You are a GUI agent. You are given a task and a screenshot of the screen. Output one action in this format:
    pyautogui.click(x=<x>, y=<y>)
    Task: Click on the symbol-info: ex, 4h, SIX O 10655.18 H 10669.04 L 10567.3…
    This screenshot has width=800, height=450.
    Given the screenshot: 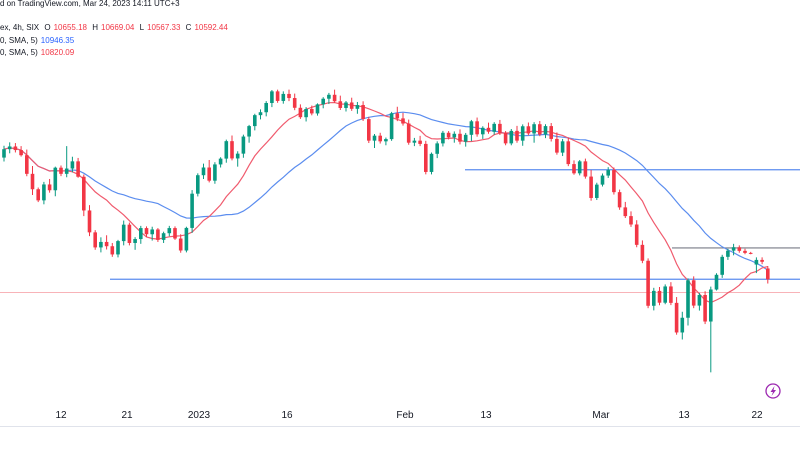 What is the action you would take?
    pyautogui.click(x=115, y=28)
    